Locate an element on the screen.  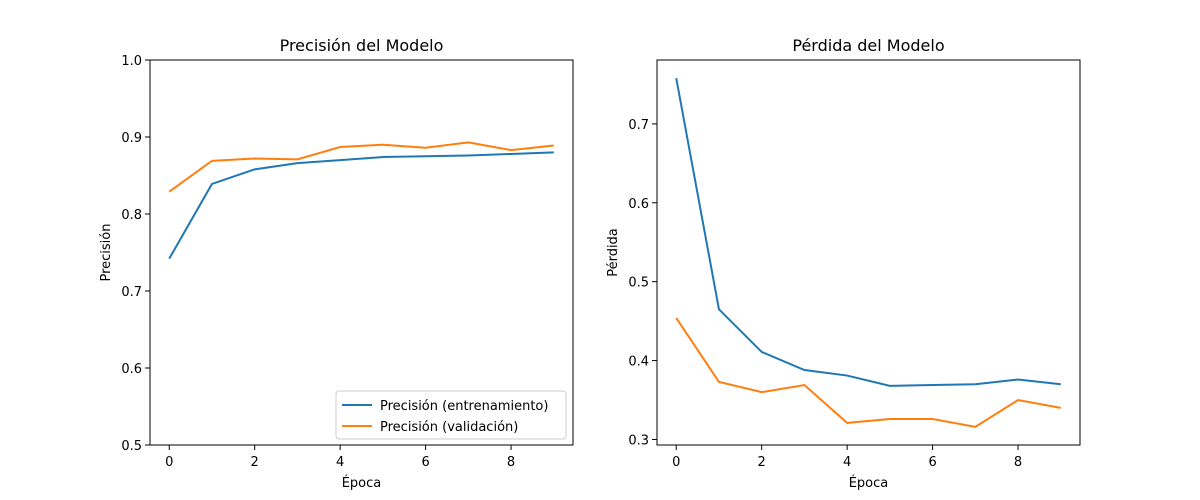
y-tick-label: 0.9 is located at coordinates (131, 138).